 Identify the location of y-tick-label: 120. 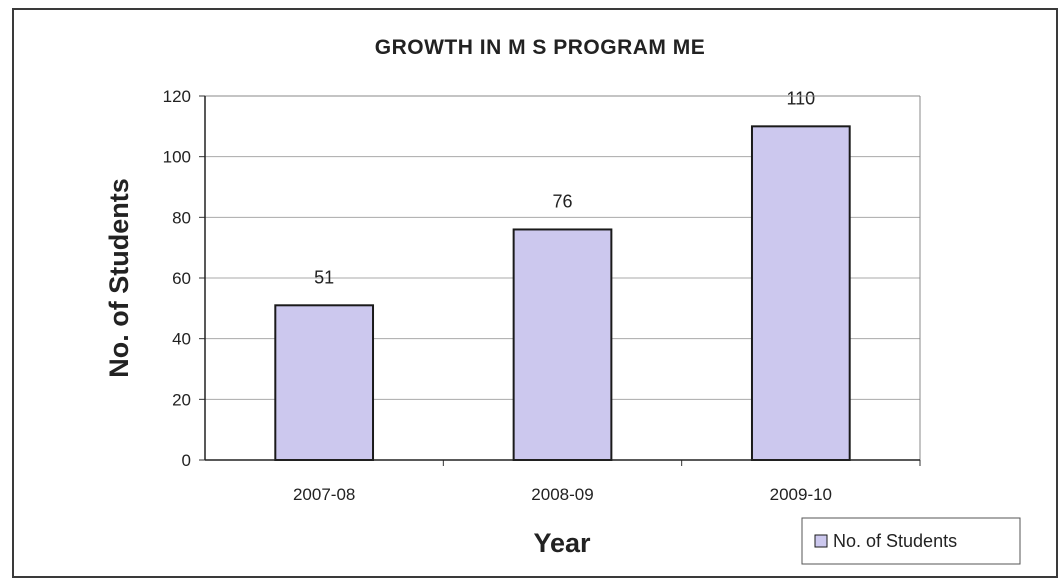
(177, 96).